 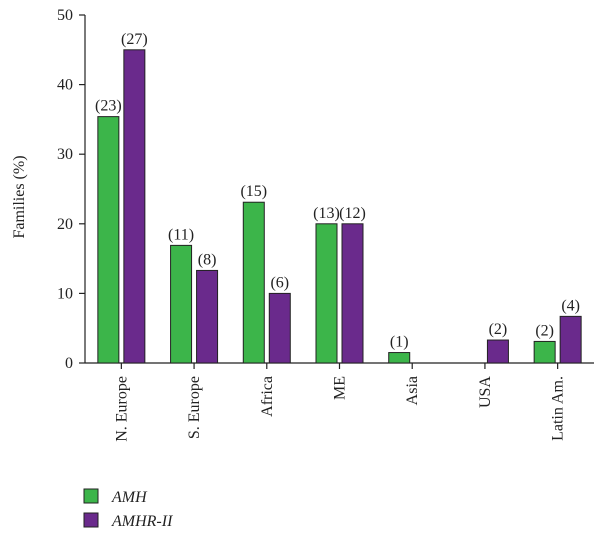 What do you see at coordinates (340, 388) in the screenshot?
I see `x-tick-label: ME` at bounding box center [340, 388].